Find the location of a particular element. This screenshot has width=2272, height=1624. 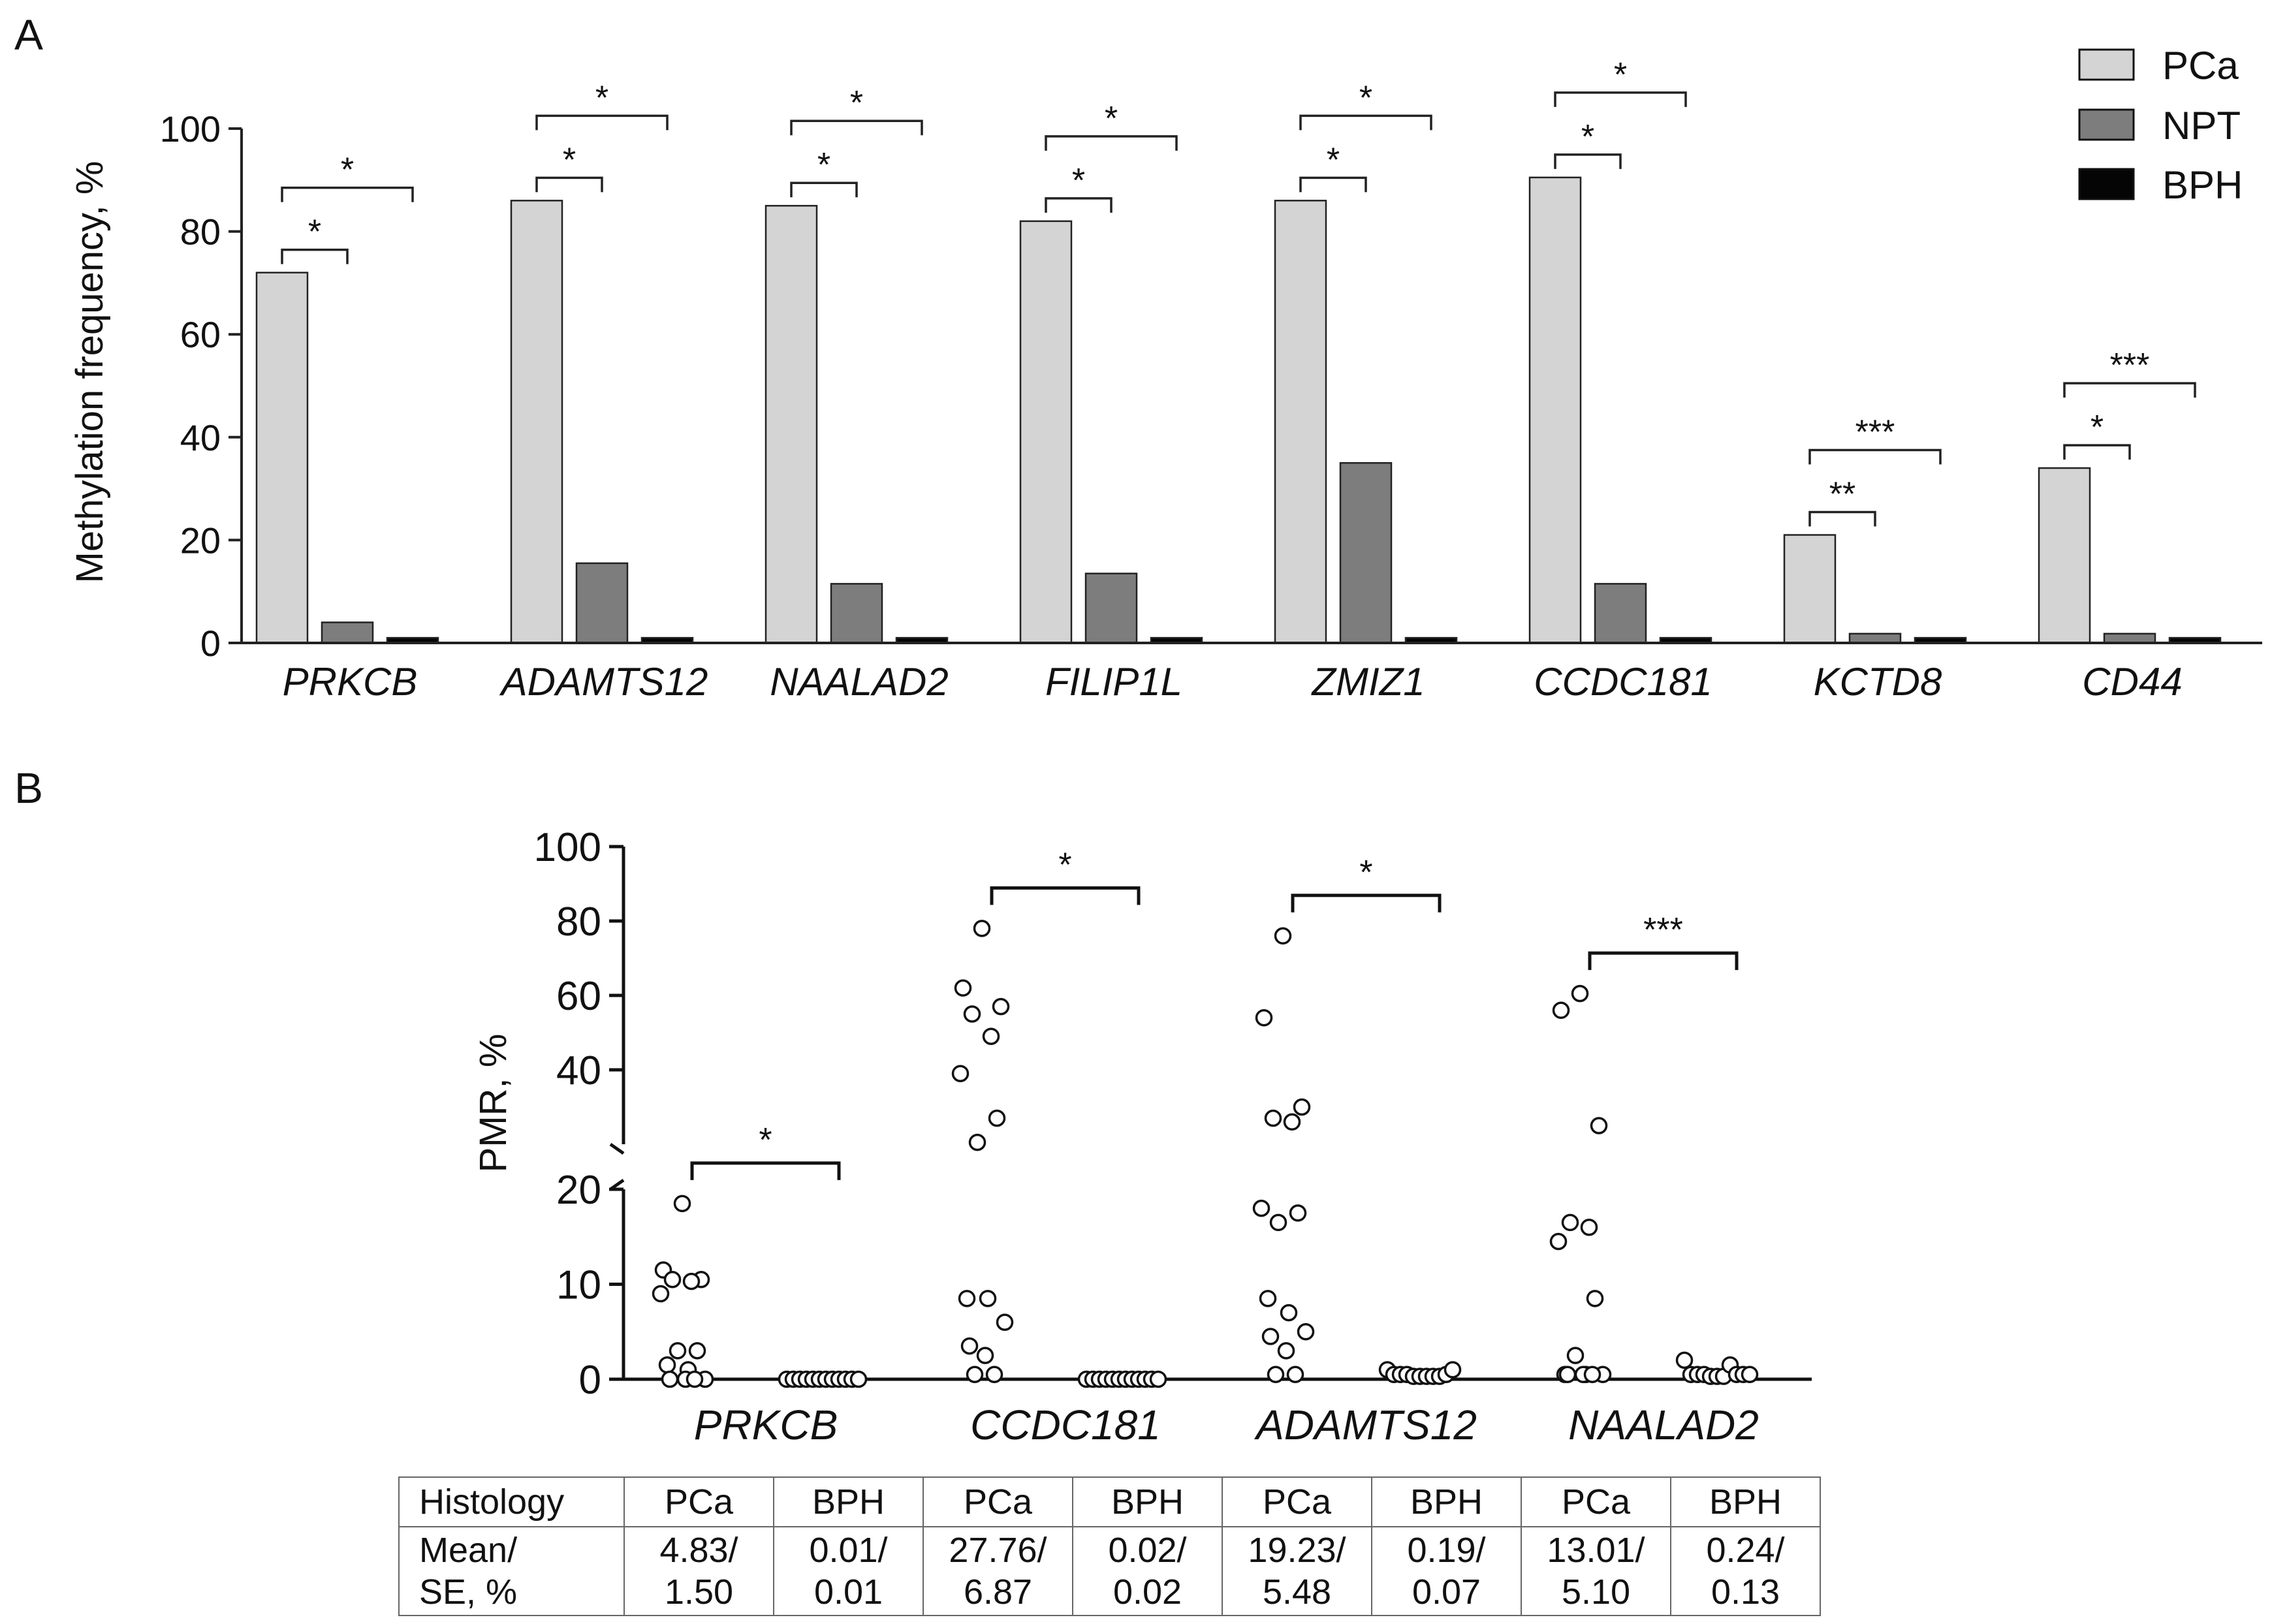

panel-b-y-tick-label: 10 is located at coordinates (579, 1285).